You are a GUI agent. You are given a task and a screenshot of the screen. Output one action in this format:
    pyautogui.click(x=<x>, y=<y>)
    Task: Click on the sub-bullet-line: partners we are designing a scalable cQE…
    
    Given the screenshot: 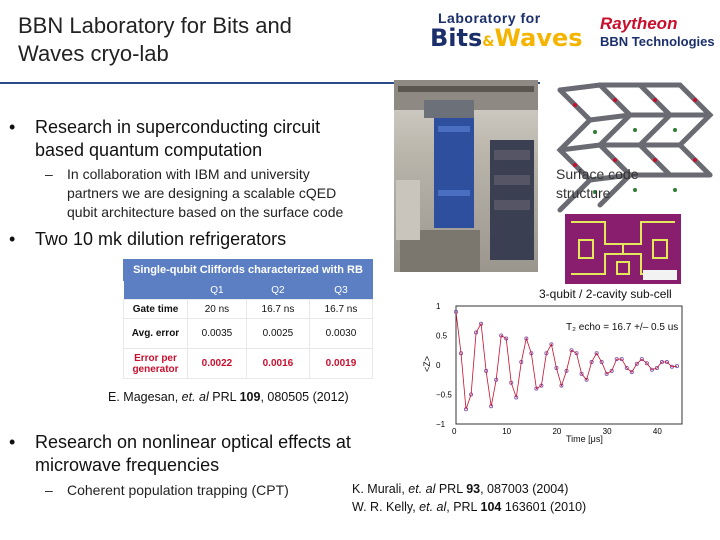 What is the action you would take?
    pyautogui.click(x=202, y=193)
    